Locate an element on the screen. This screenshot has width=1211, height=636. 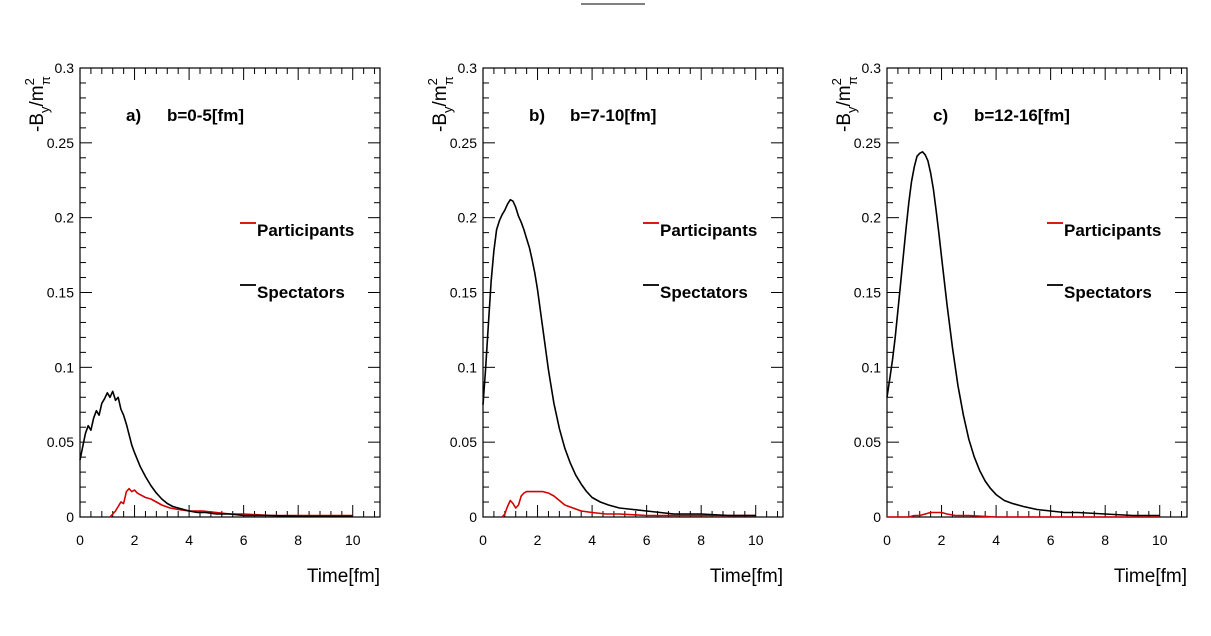
panel-title: b=0-5[fm] is located at coordinates (205, 115).